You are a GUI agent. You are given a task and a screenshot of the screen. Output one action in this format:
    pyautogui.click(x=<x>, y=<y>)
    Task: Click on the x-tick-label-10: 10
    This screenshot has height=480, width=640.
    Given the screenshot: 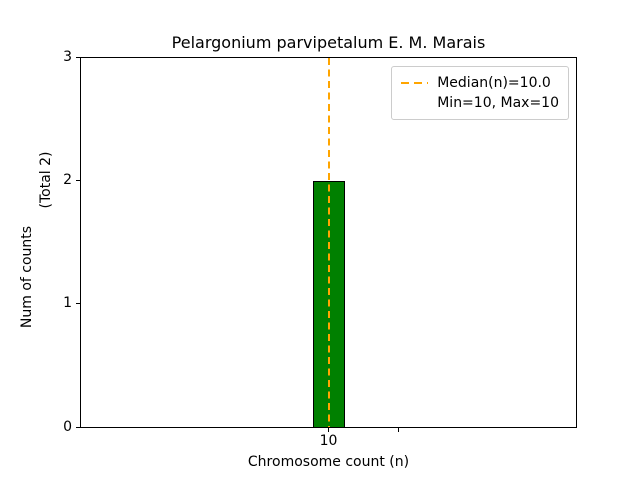 What is the action you would take?
    pyautogui.click(x=328, y=441)
    